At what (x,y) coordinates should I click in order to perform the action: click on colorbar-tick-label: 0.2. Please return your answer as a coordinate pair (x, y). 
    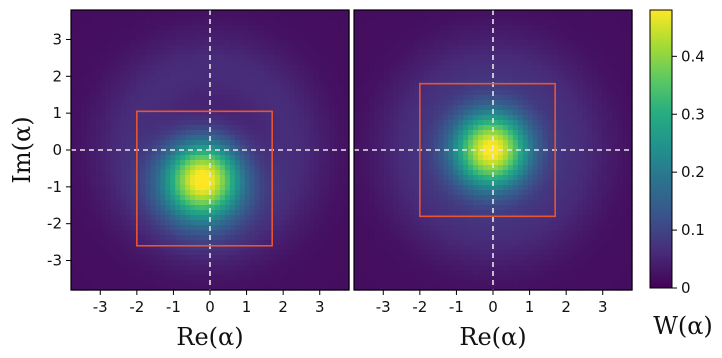
    Looking at the image, I should click on (693, 172).